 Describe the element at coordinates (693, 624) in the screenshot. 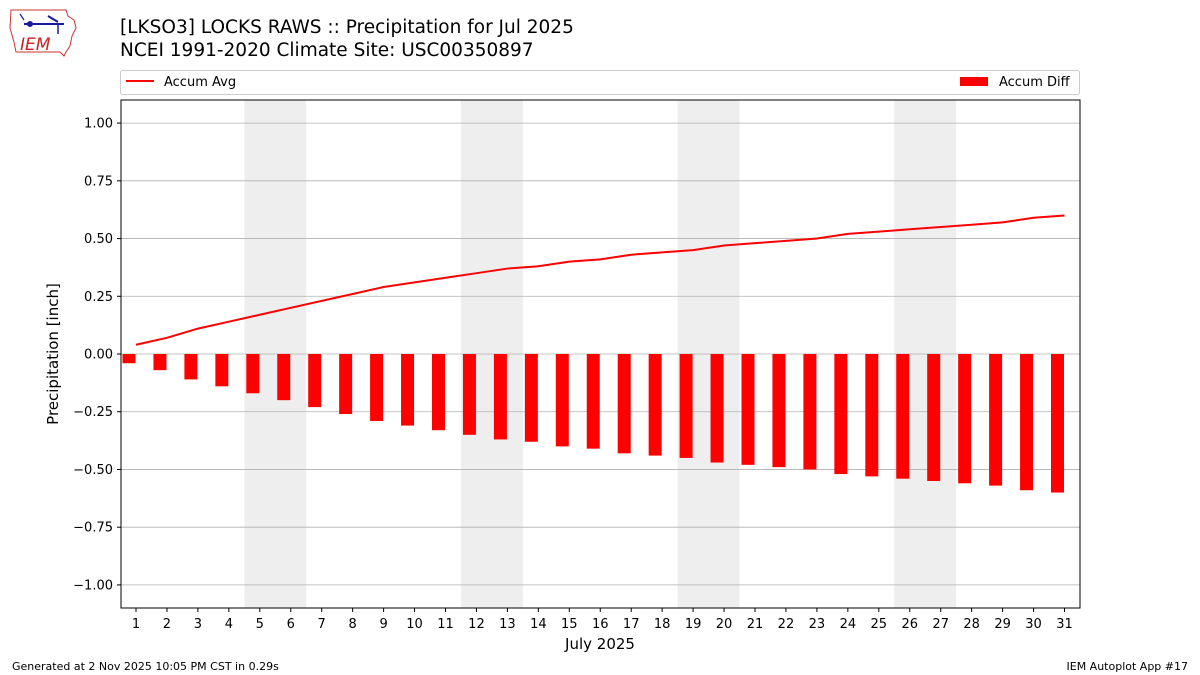

I see `x-tick-label-18: 19` at that location.